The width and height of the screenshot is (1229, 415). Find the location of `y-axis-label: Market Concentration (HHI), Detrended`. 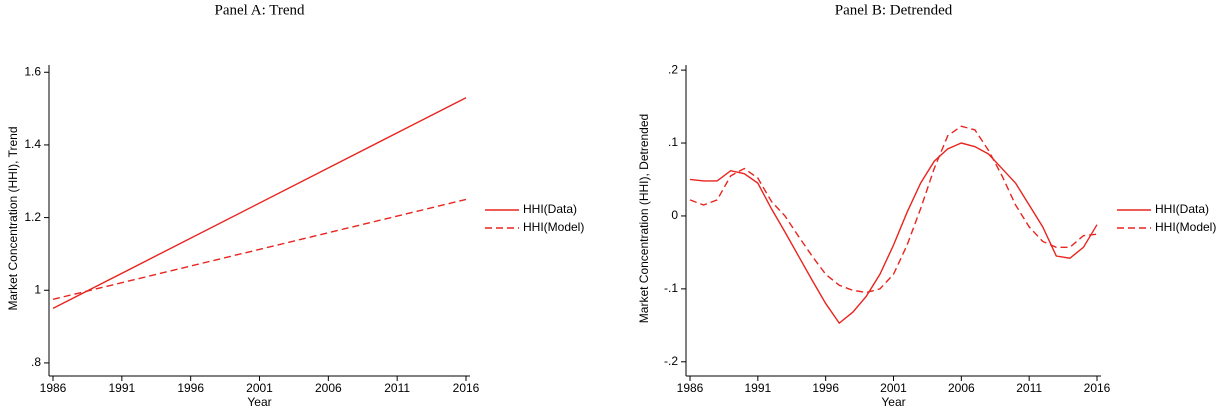

y-axis-label: Market Concentration (HHI), Detrended is located at coordinates (644, 218).